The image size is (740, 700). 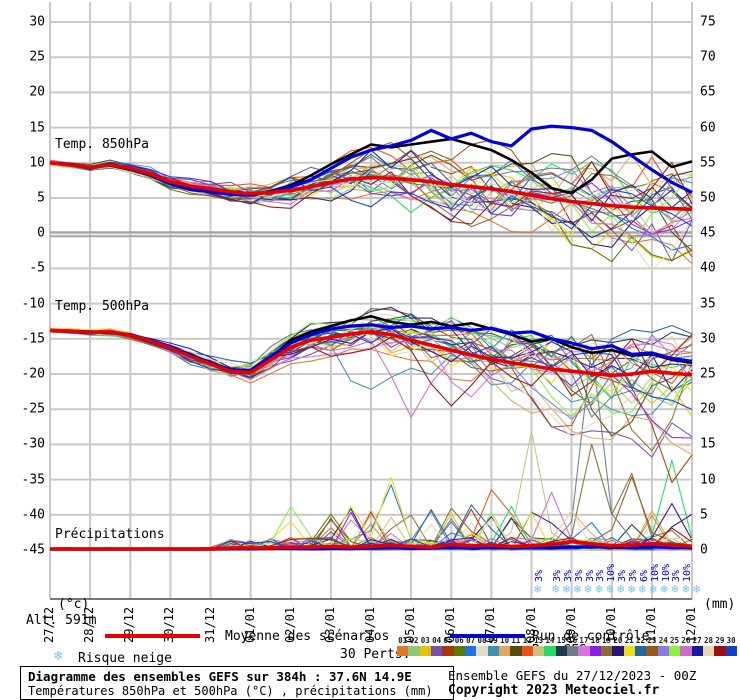 I want to click on y-axis-tick-right: 15, so click(x=708, y=444).